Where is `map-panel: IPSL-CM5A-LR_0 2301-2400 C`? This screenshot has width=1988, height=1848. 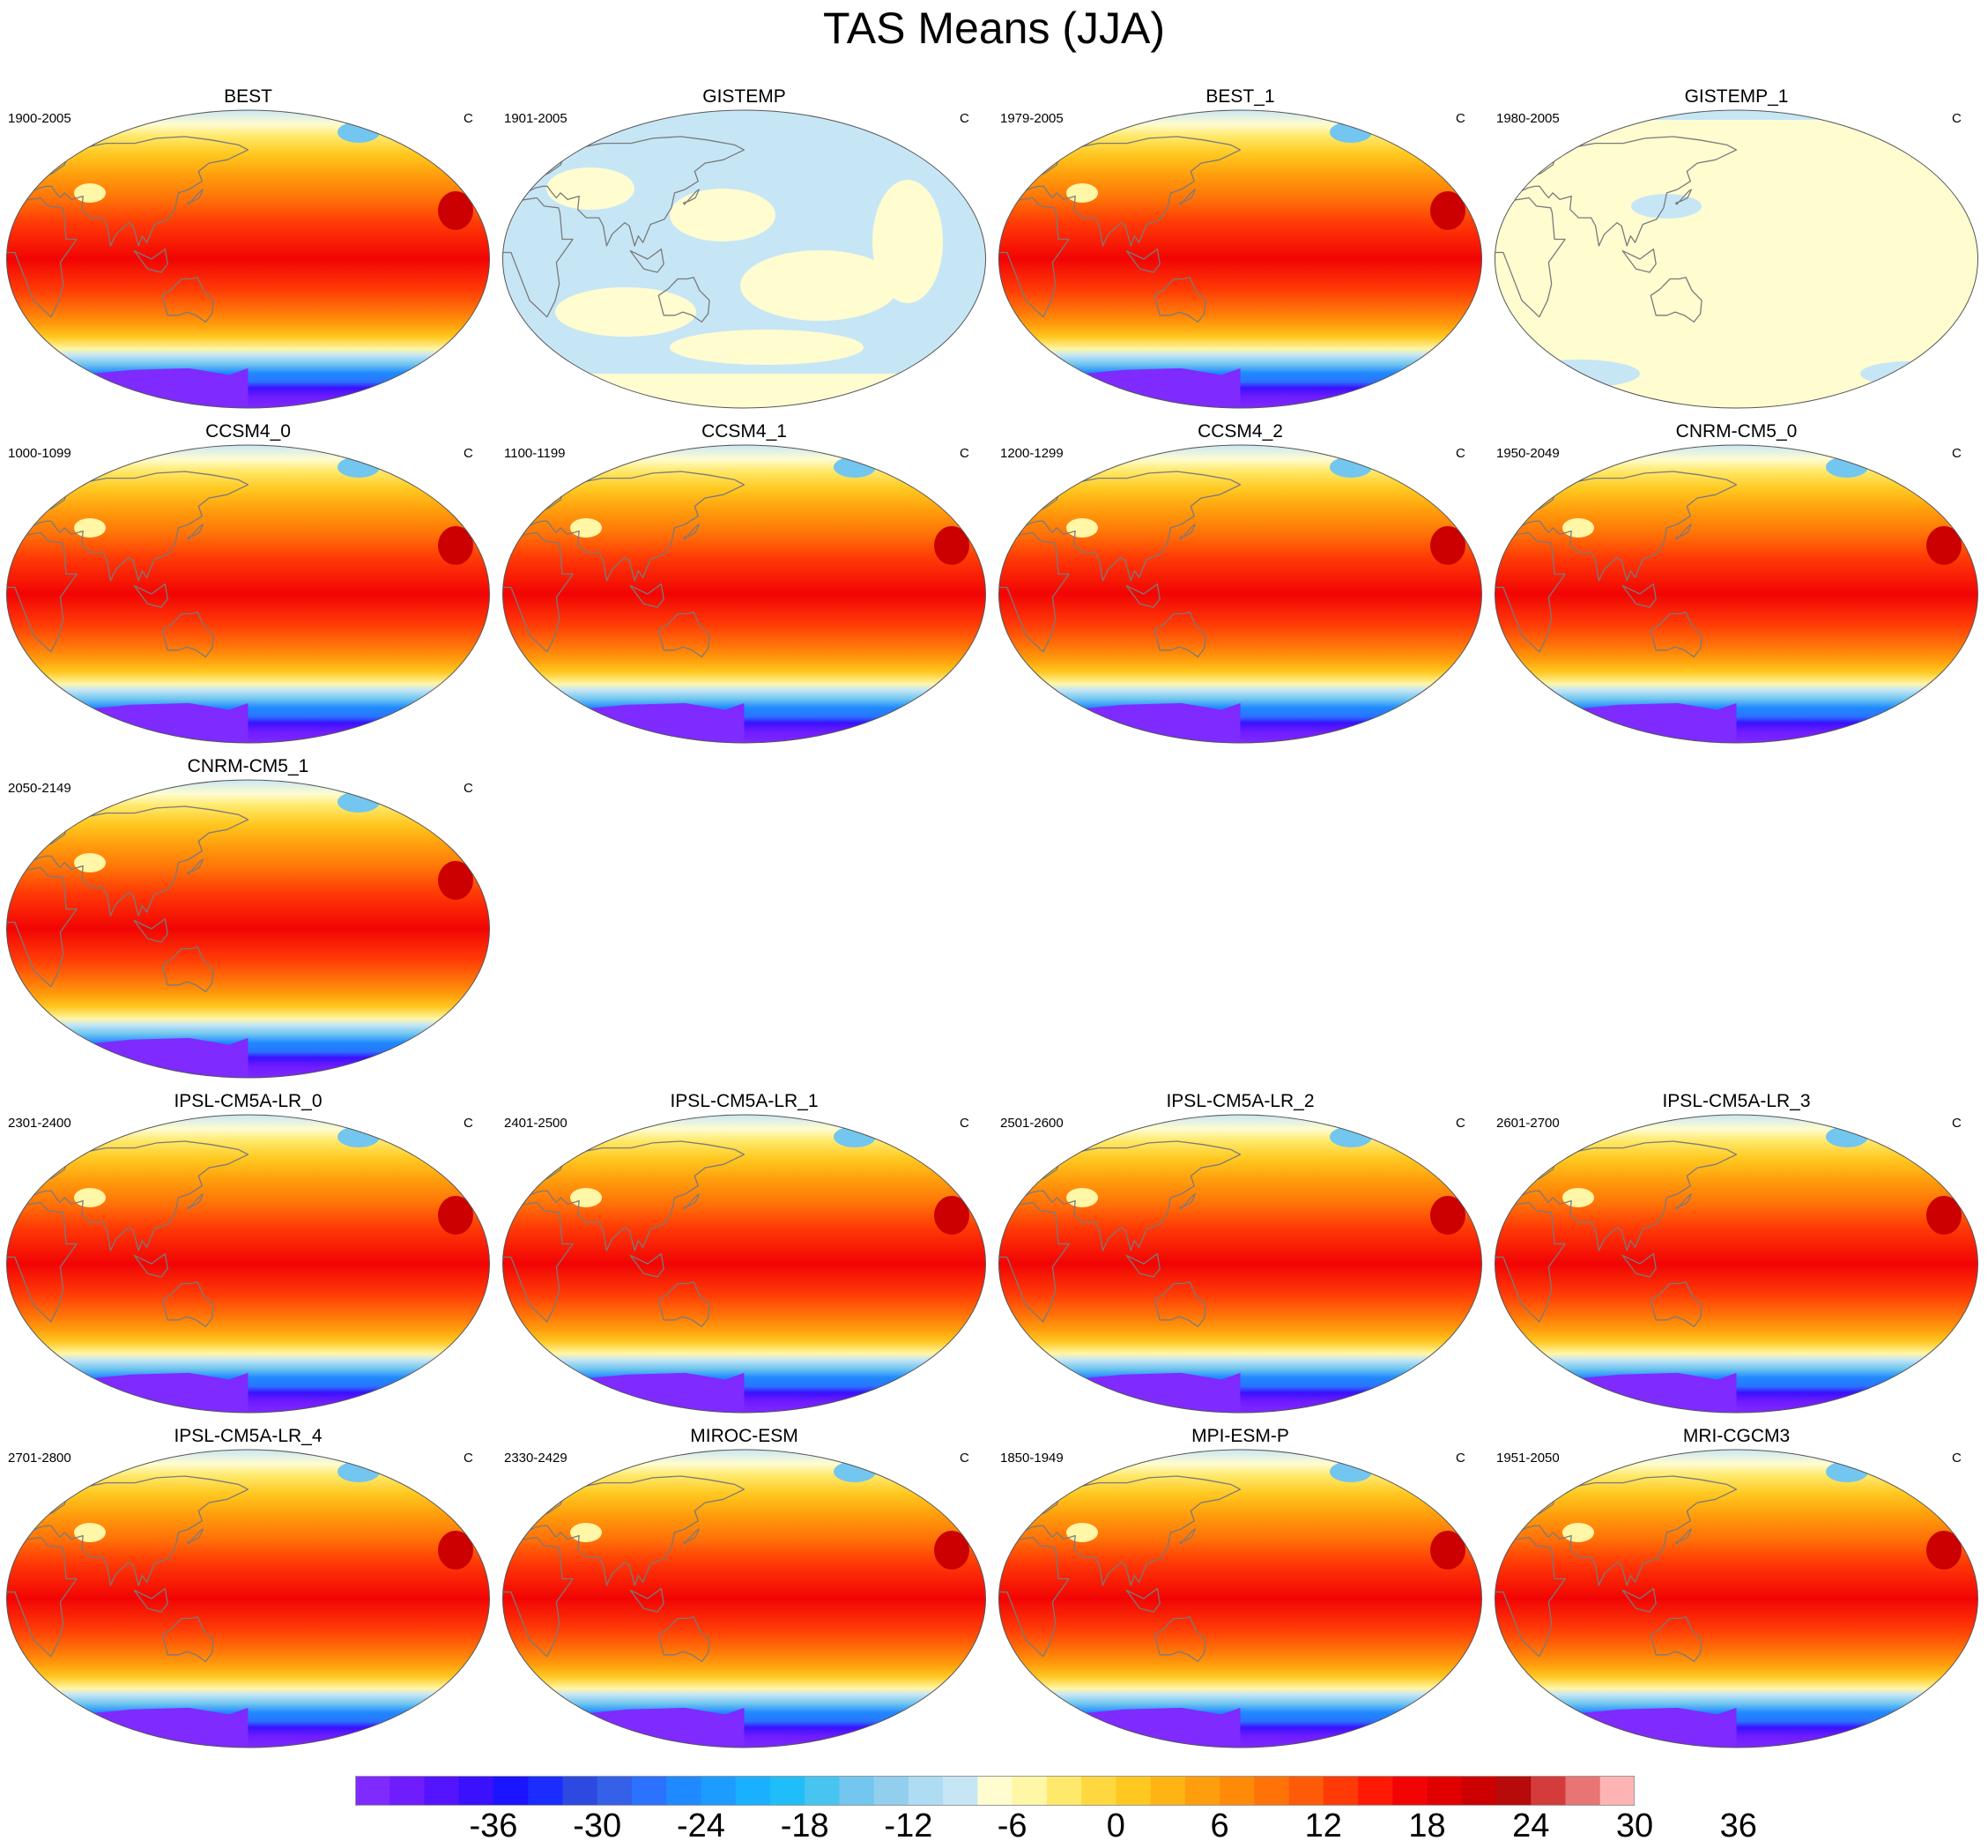 map-panel: IPSL-CM5A-LR_0 2301-2400 C is located at coordinates (248, 1254).